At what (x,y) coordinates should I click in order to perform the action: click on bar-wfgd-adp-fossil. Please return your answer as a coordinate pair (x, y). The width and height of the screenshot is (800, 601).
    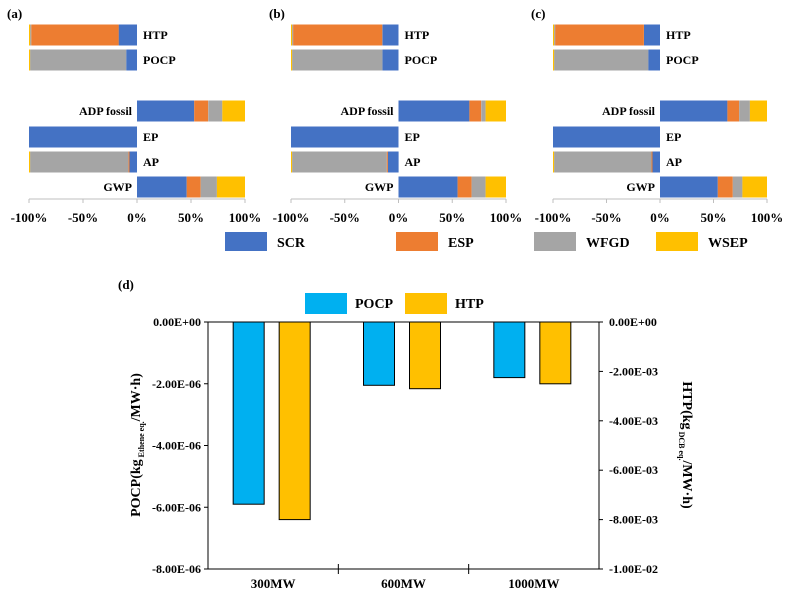
    Looking at the image, I should click on (744, 111).